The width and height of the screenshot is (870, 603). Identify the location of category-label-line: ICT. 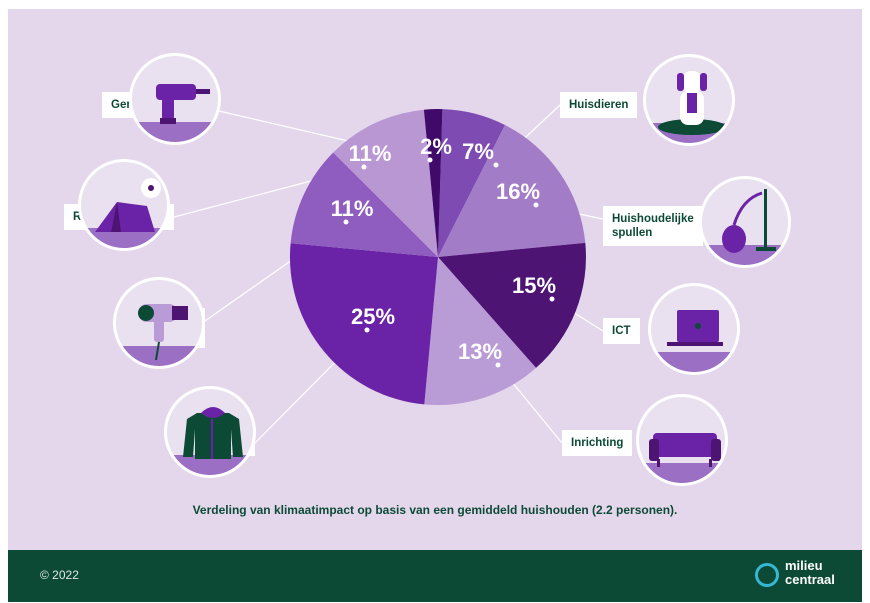
(621, 331).